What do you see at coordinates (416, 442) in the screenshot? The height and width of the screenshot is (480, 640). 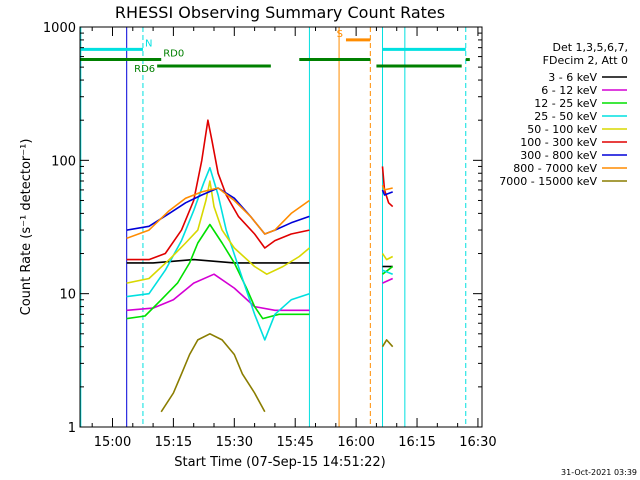 I see `x-tick-label: 16:15` at bounding box center [416, 442].